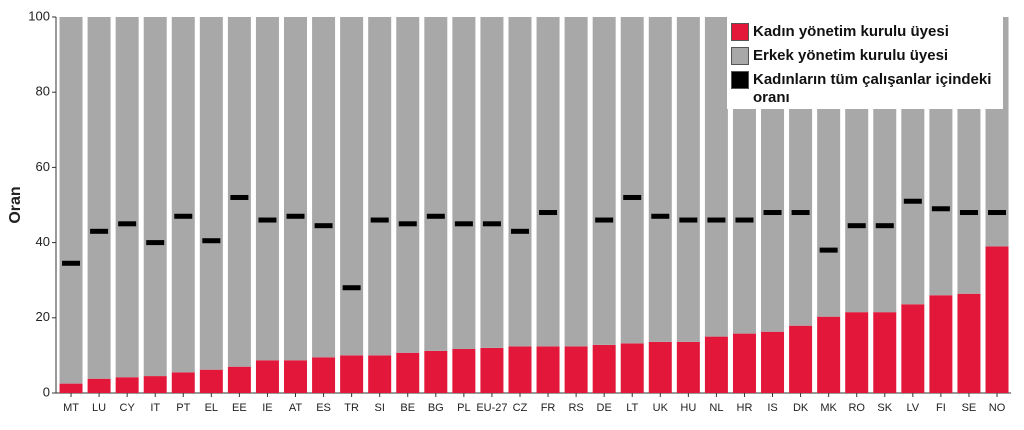 This screenshot has height=430, width=1024. Describe the element at coordinates (351, 408) in the screenshot. I see `x-tick-label: TR` at that location.